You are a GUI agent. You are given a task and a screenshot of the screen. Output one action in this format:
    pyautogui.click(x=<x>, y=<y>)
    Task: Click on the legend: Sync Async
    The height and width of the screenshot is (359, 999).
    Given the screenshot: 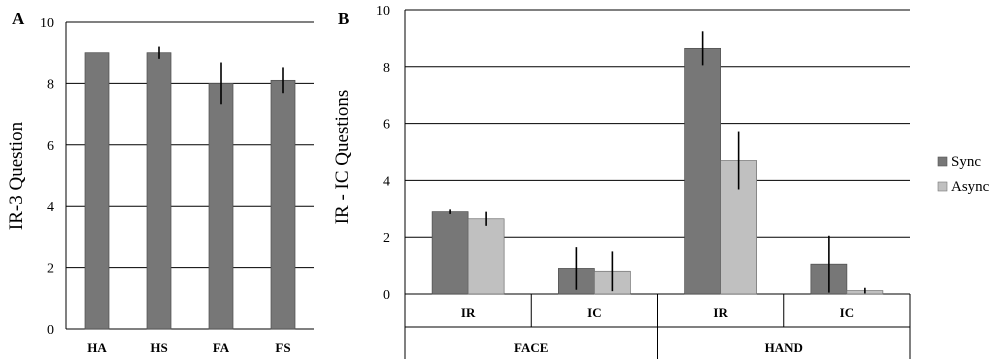 What is the action you would take?
    pyautogui.click(x=963, y=174)
    